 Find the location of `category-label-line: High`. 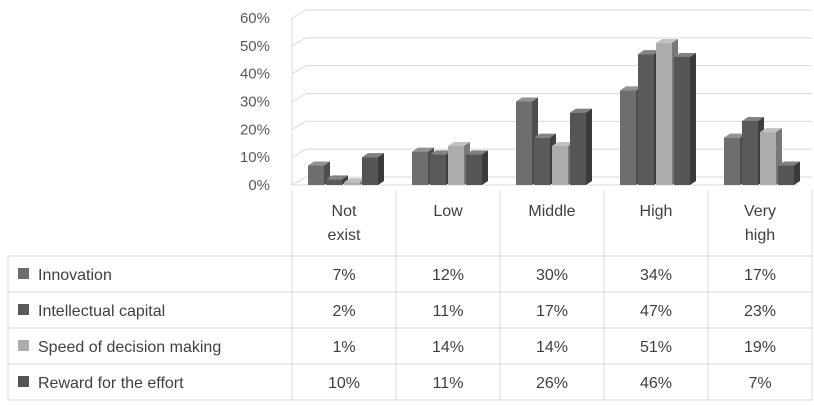

category-label-line: High is located at coordinates (656, 211).